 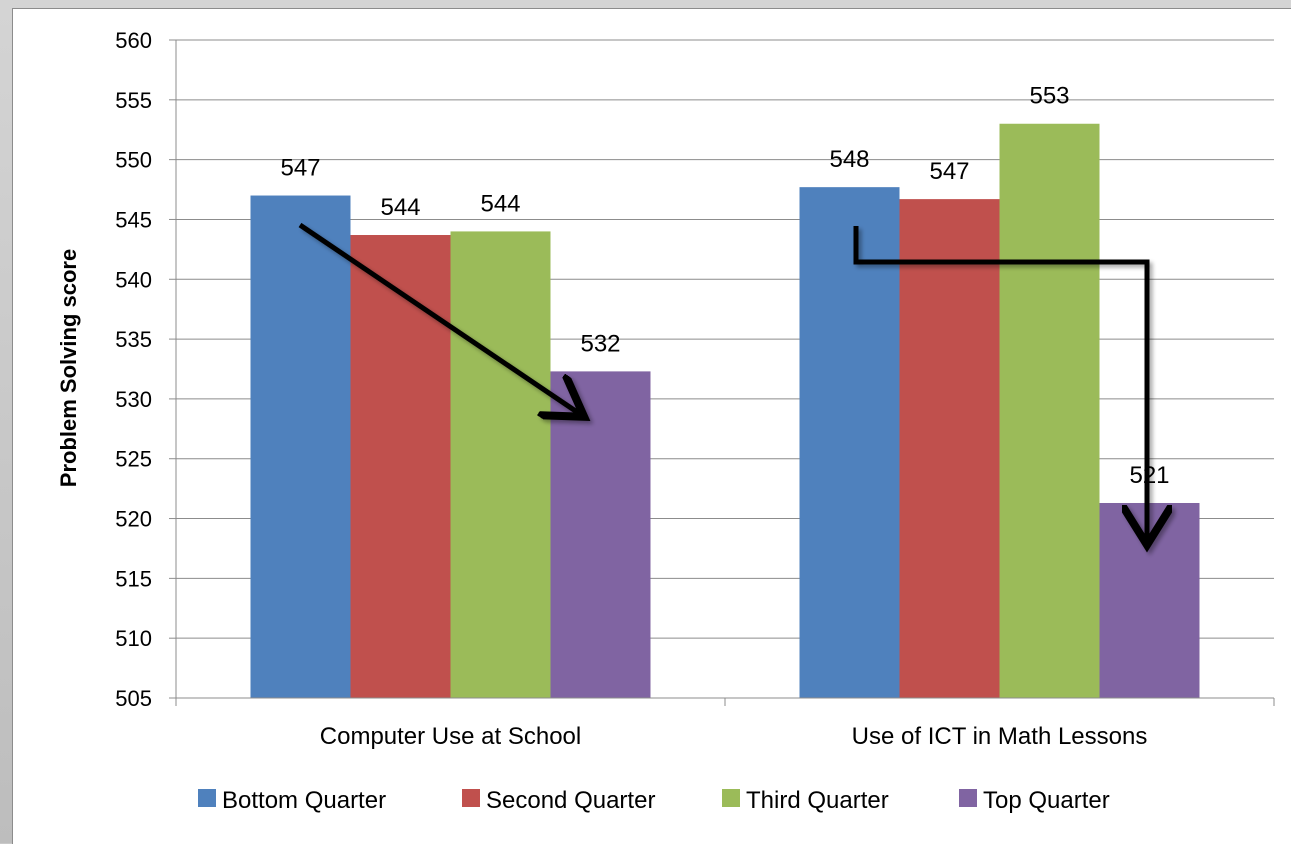 What do you see at coordinates (133, 459) in the screenshot?
I see `y-tick-label: 525` at bounding box center [133, 459].